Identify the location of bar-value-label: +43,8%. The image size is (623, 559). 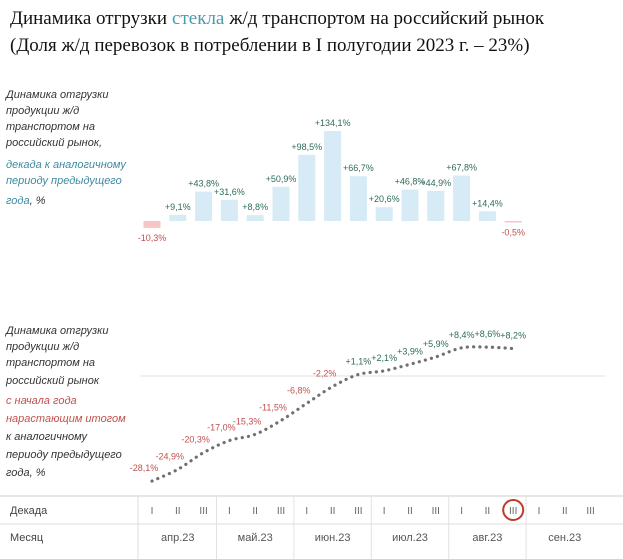
(203, 184).